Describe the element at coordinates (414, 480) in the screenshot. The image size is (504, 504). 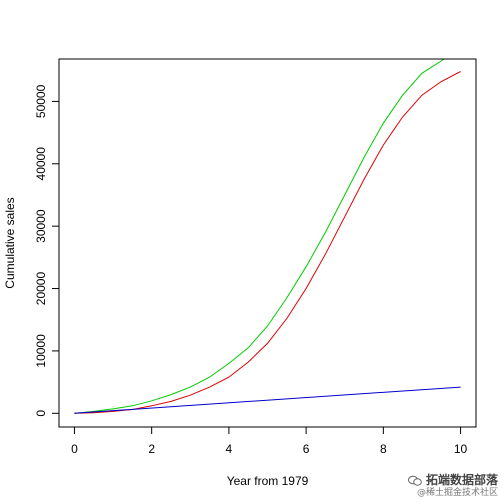
I see `chat-bubble-icon` at that location.